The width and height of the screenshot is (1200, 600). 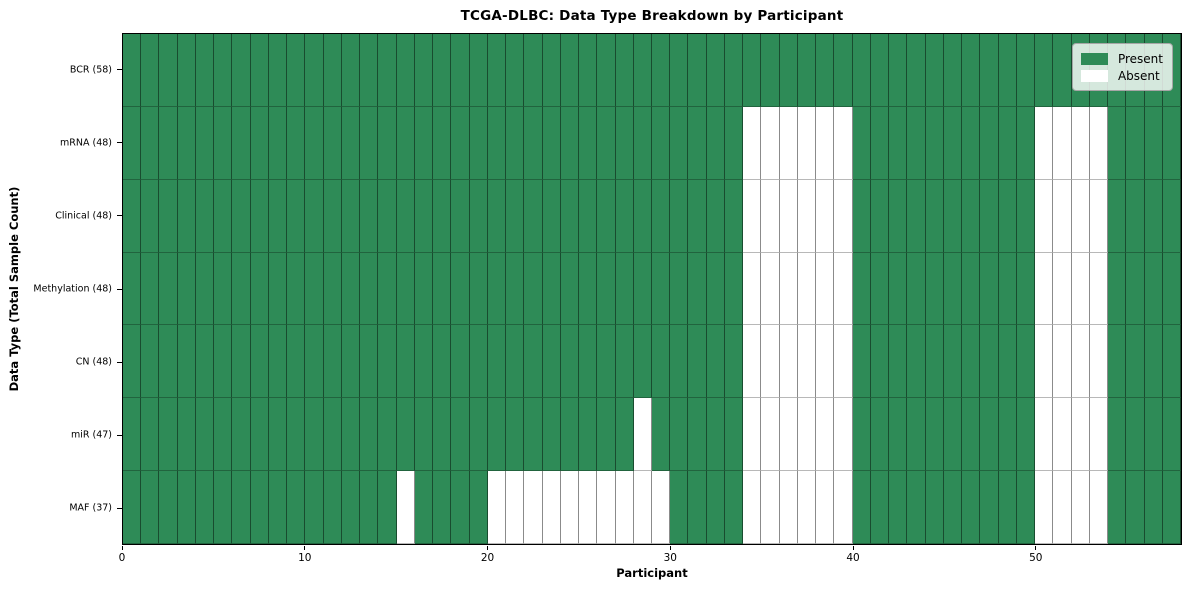 I want to click on x-tick-label: 30, so click(x=670, y=558).